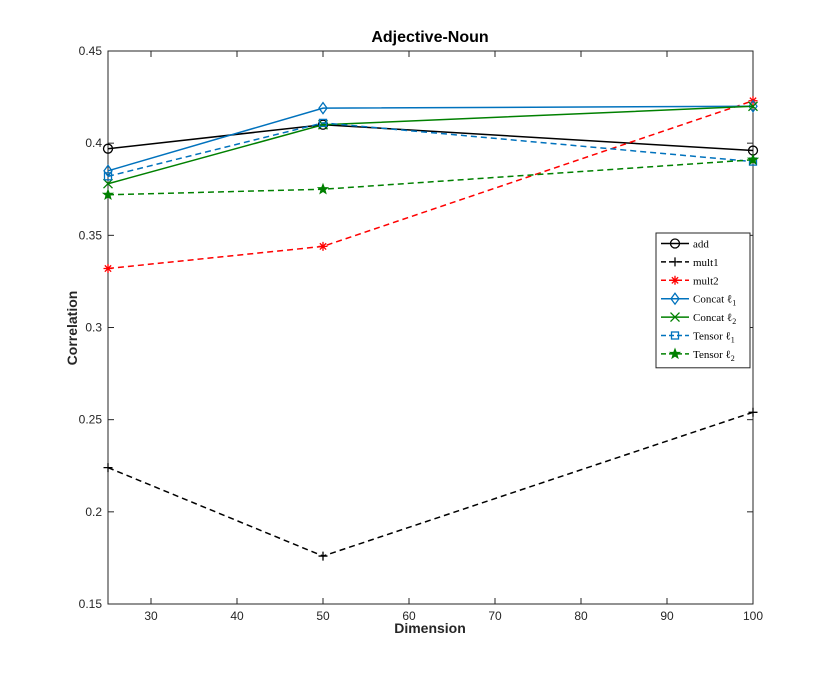 The height and width of the screenshot is (679, 830). What do you see at coordinates (409, 616) in the screenshot?
I see `x-tick-label: 60` at bounding box center [409, 616].